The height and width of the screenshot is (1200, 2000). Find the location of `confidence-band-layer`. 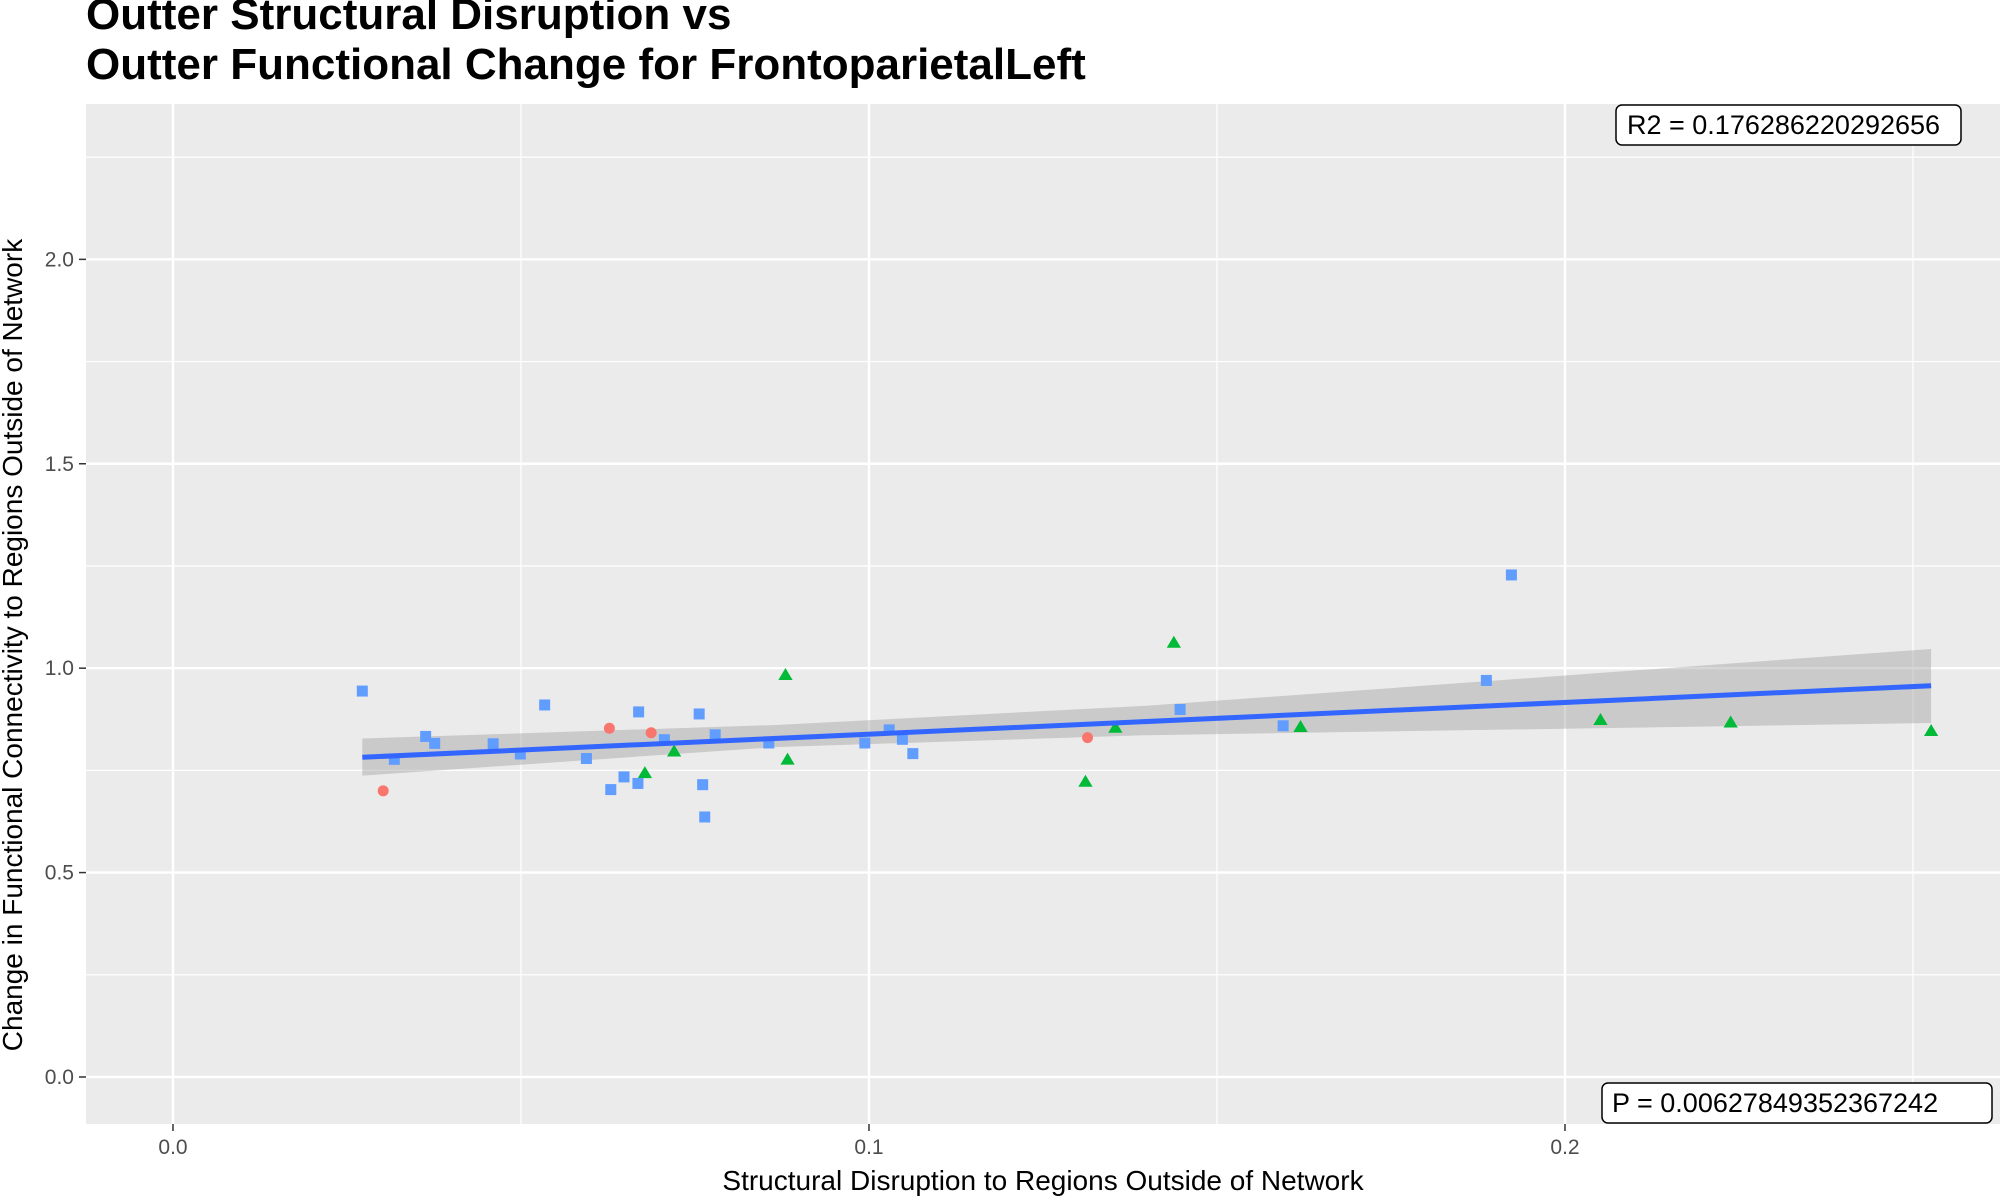

confidence-band-layer is located at coordinates (1147, 712).